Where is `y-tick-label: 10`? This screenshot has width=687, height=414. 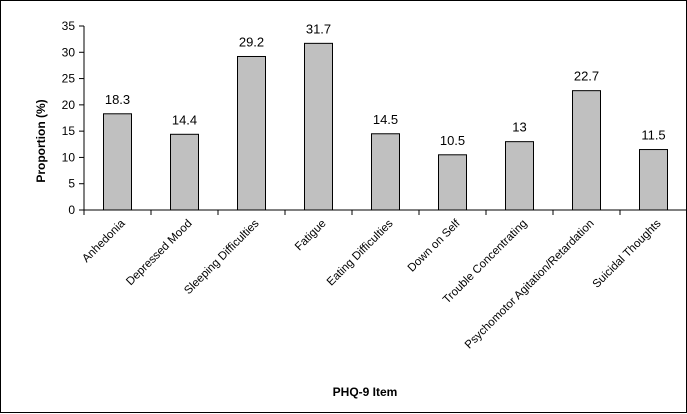
y-tick-label: 10 is located at coordinates (69, 157).